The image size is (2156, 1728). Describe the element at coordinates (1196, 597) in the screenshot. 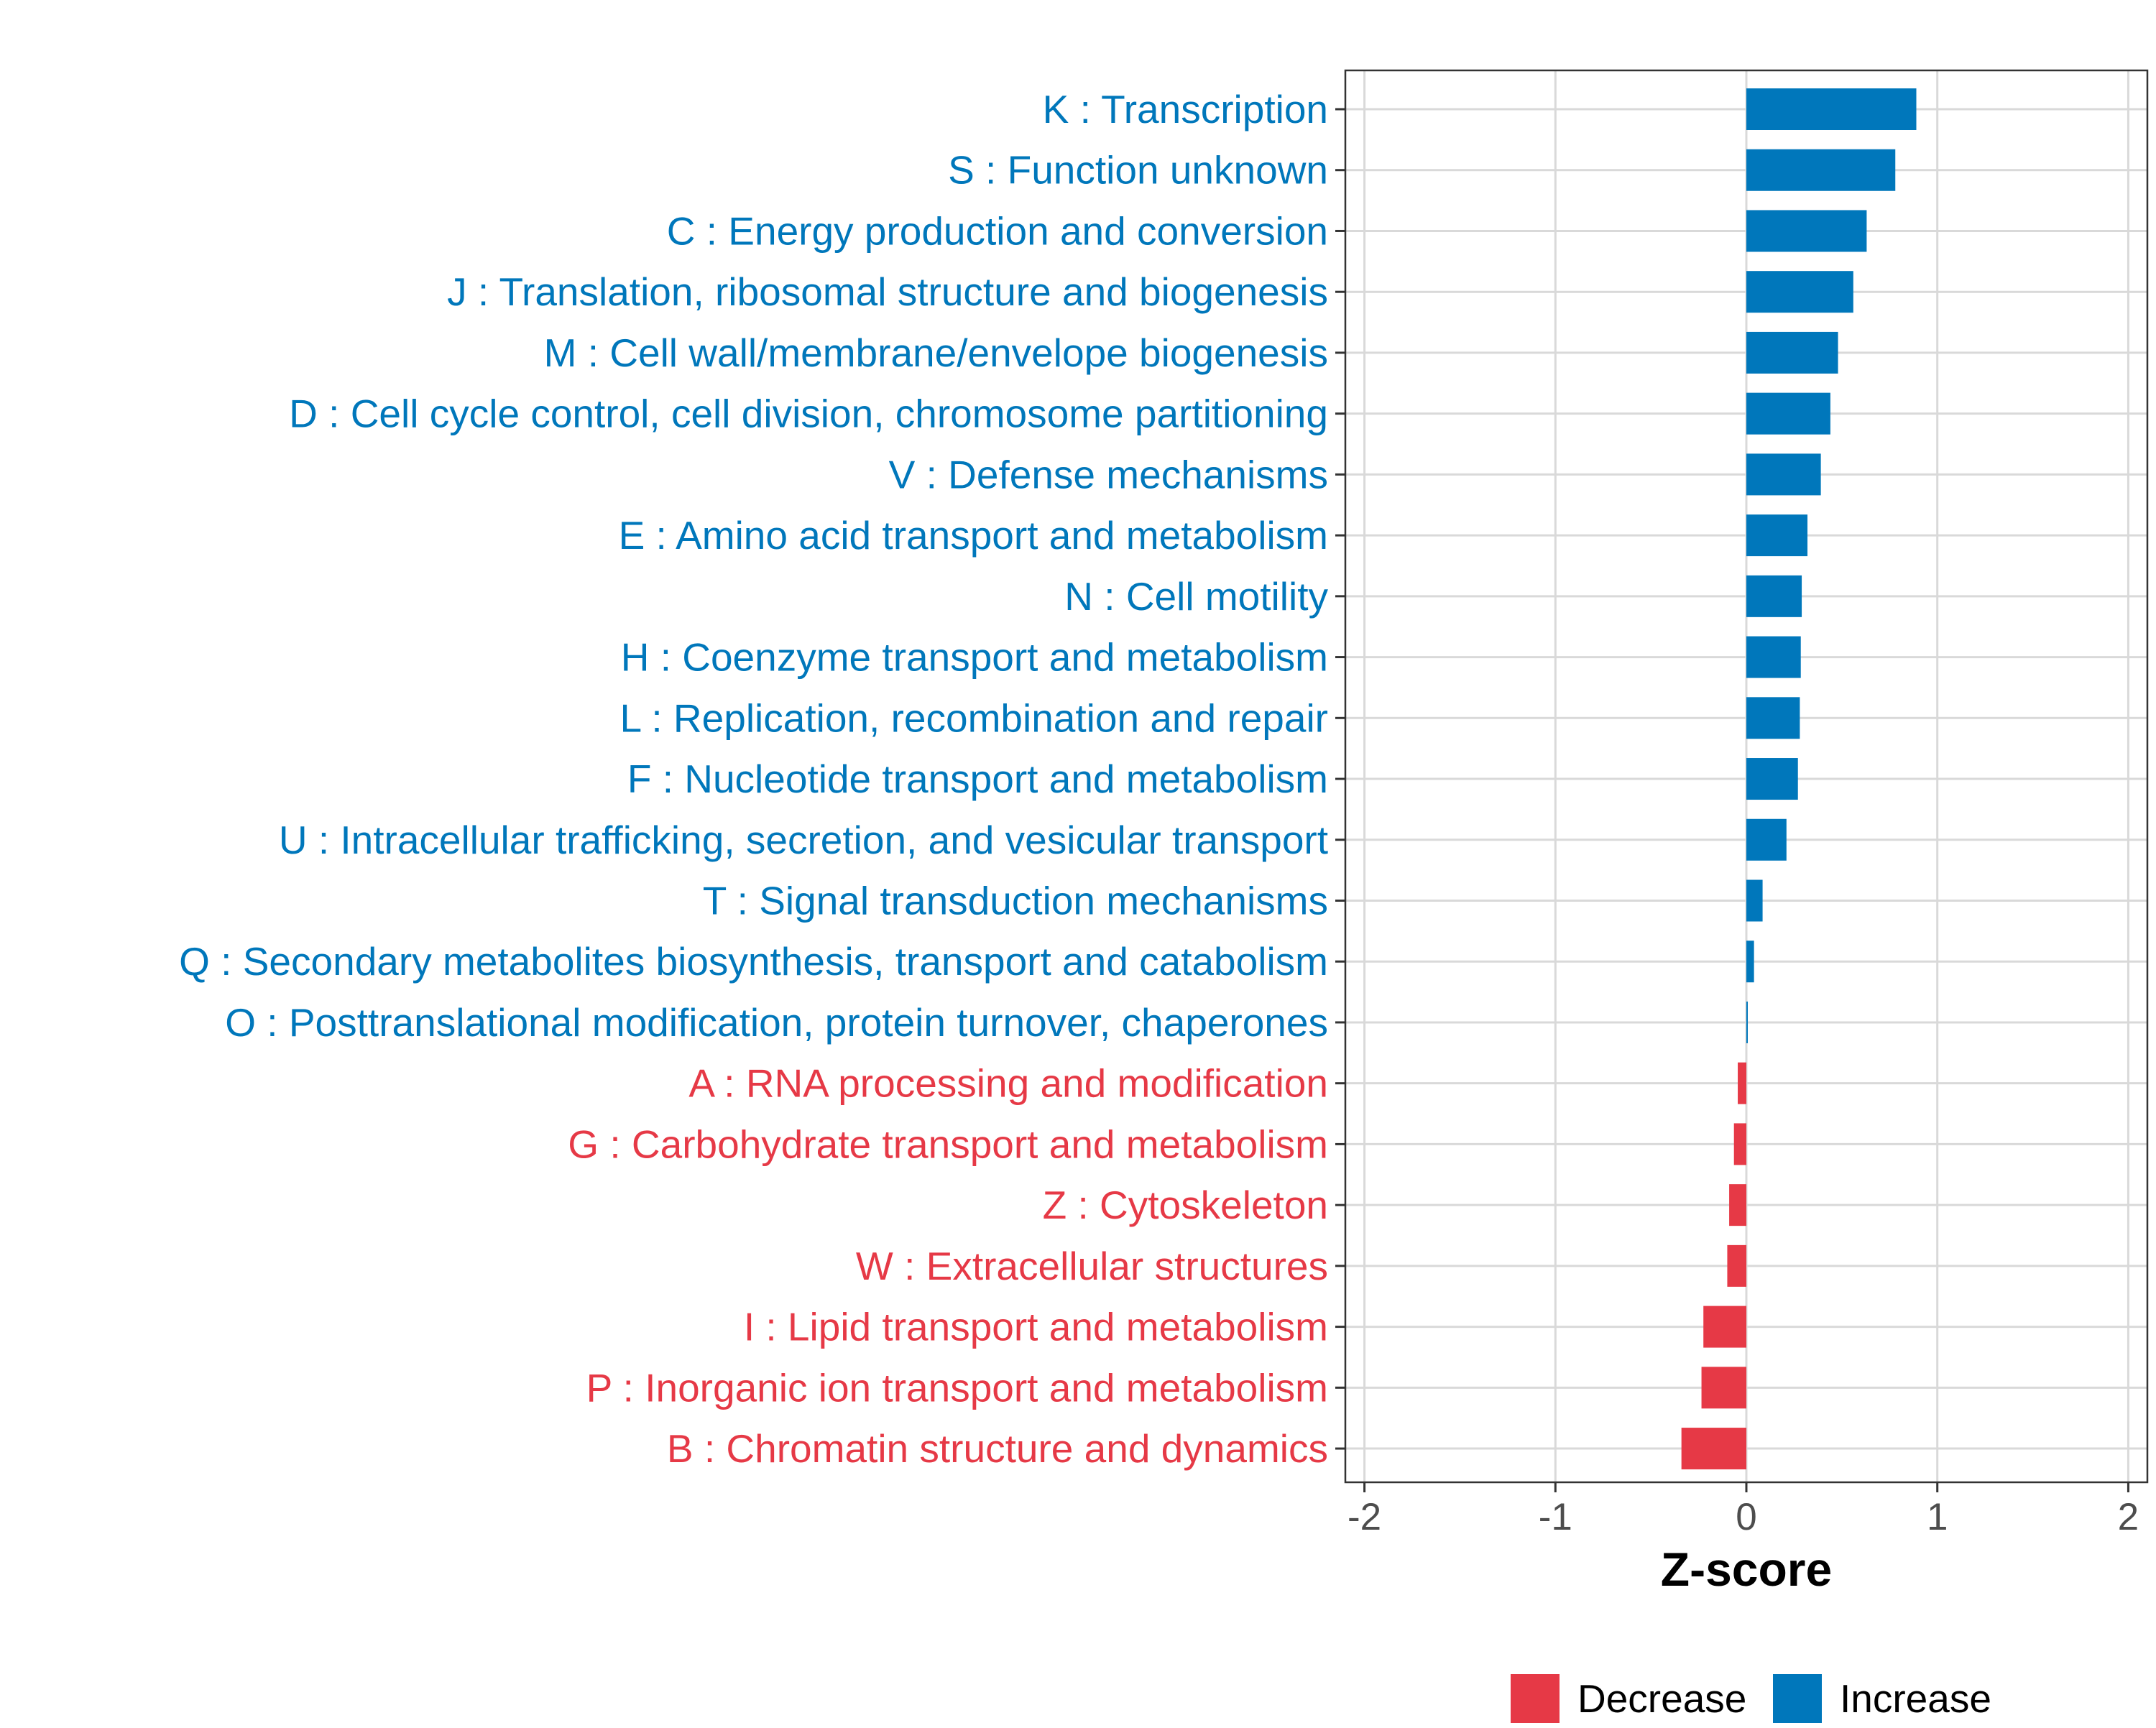

I see `category-label: N : Cell motility` at that location.